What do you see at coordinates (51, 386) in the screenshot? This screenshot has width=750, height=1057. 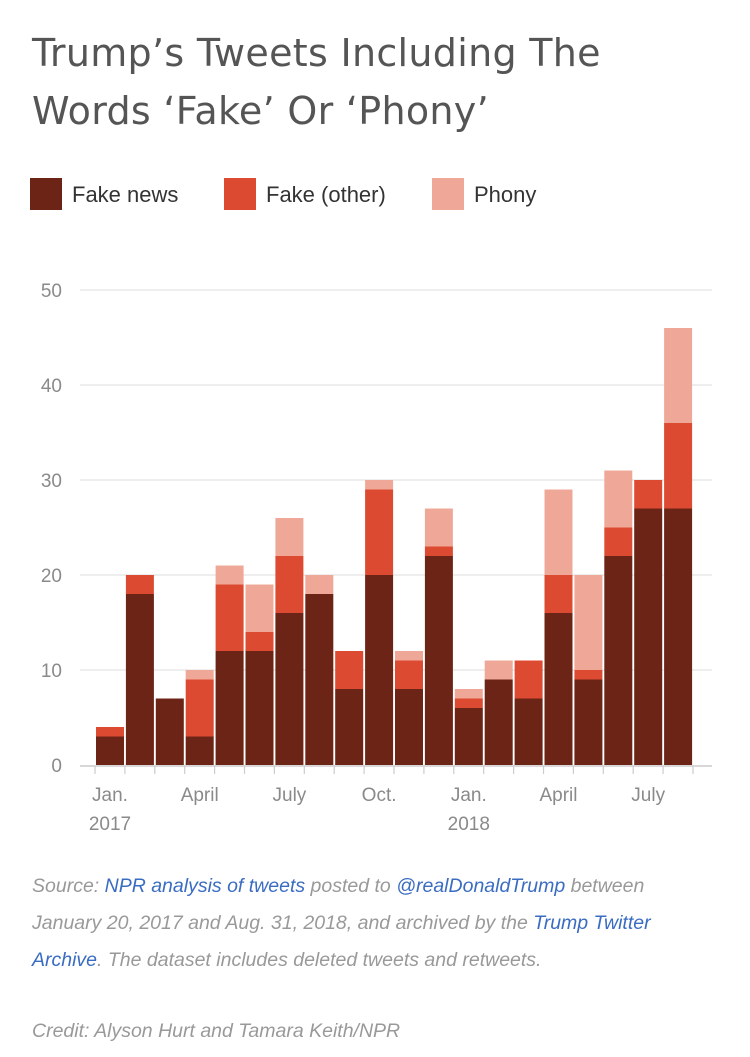 I see `y-tick-label: 40` at bounding box center [51, 386].